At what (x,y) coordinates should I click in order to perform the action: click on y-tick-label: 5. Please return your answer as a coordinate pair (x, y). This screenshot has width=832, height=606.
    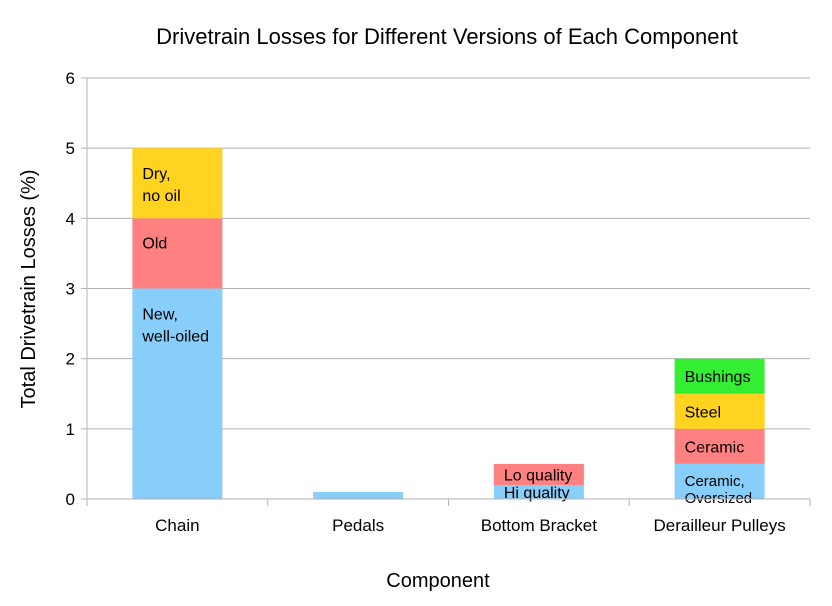
    Looking at the image, I should click on (70, 148).